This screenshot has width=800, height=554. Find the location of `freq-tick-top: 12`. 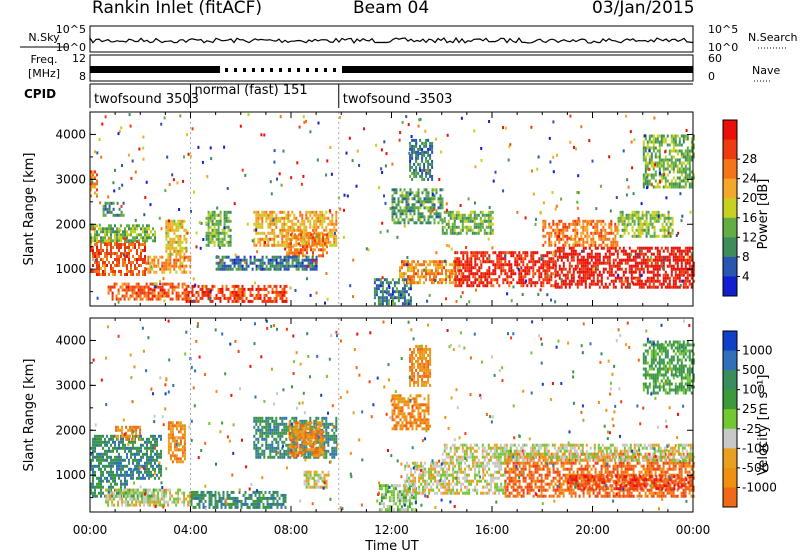

freq-tick-top: 12 is located at coordinates (79, 58).